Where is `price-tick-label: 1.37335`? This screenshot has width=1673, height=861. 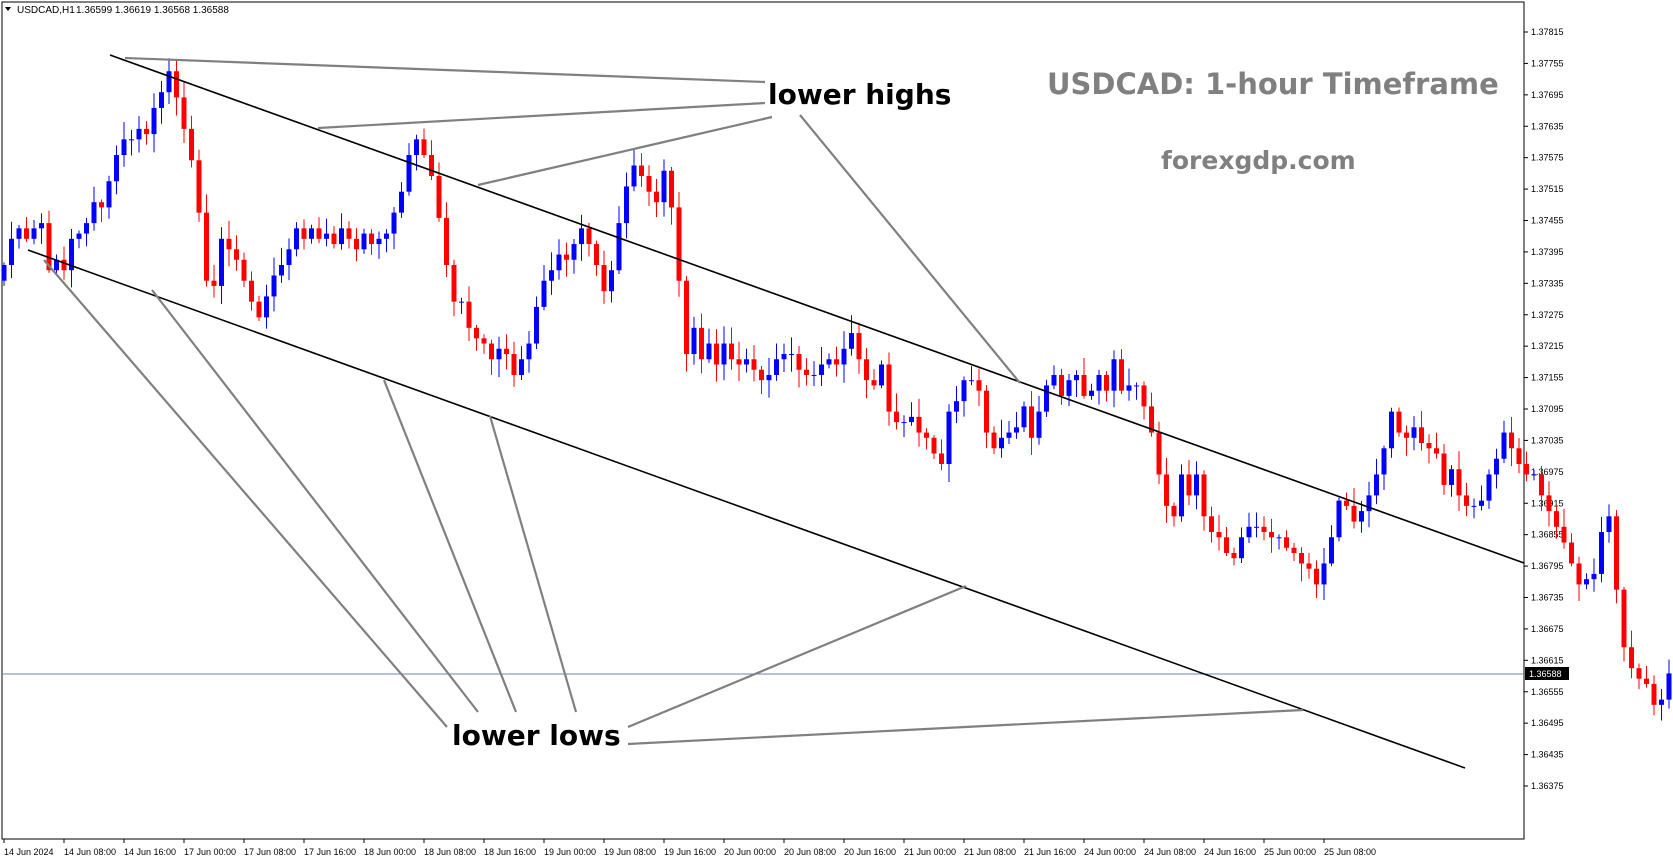 price-tick-label: 1.37335 is located at coordinates (1547, 283).